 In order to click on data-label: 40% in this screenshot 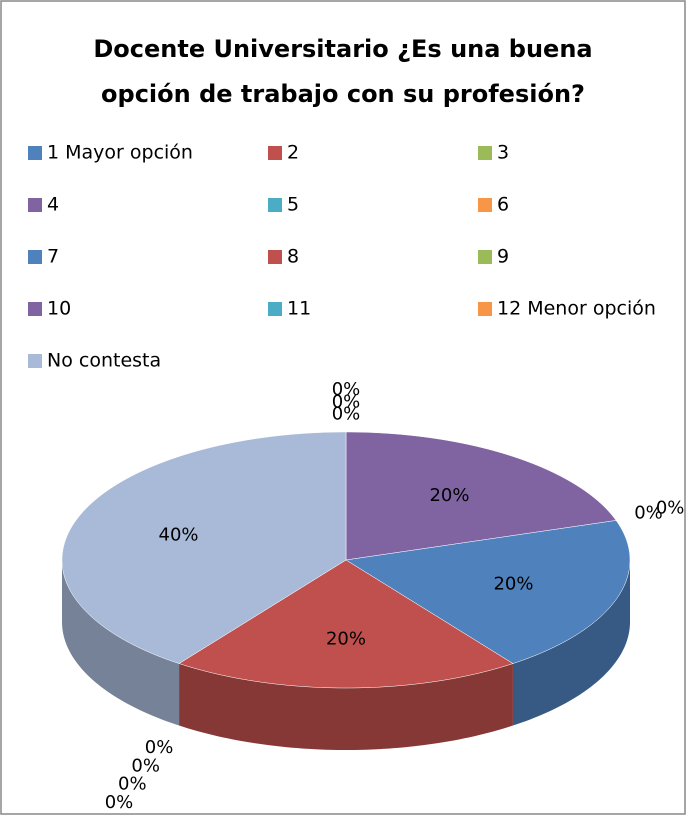, I will do `click(179, 534)`.